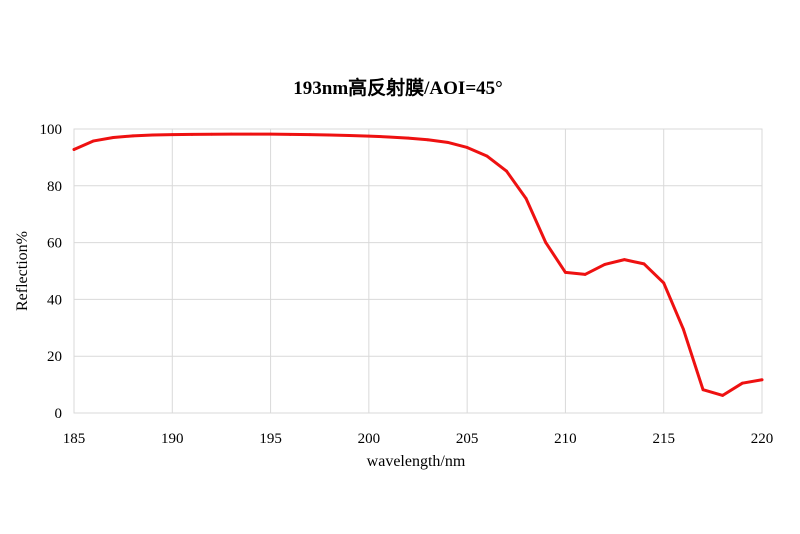  Describe the element at coordinates (172, 439) in the screenshot. I see `x-tick-label: 190` at that location.